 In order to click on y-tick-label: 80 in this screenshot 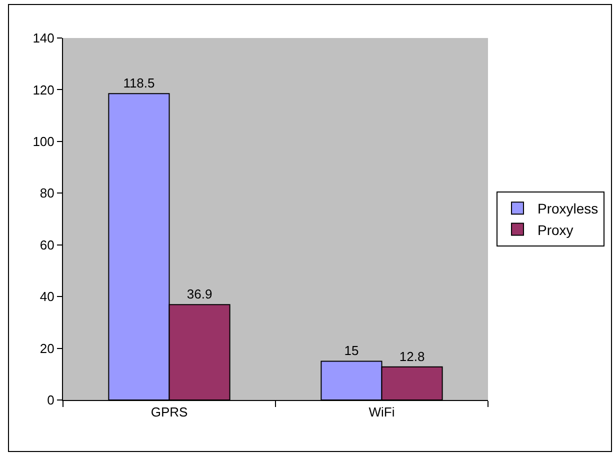, I will do `click(47, 193)`.